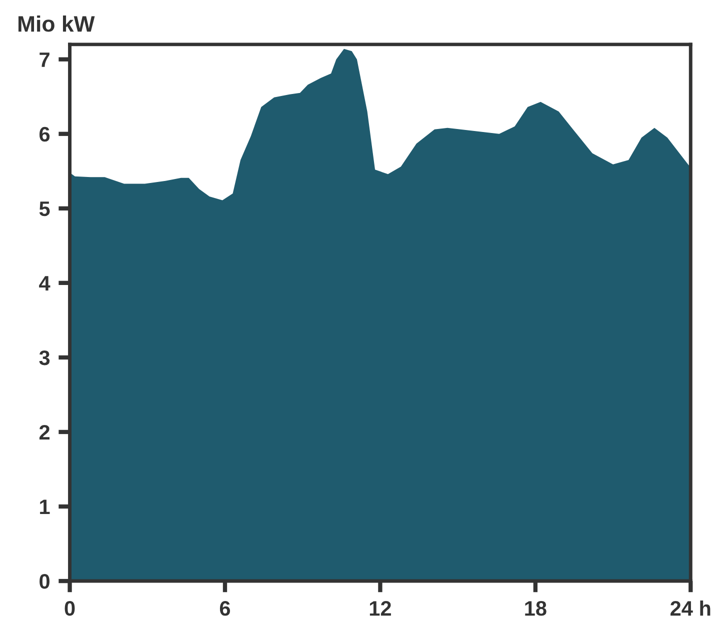  What do you see at coordinates (69, 608) in the screenshot?
I see `x-tick-label: 0` at bounding box center [69, 608].